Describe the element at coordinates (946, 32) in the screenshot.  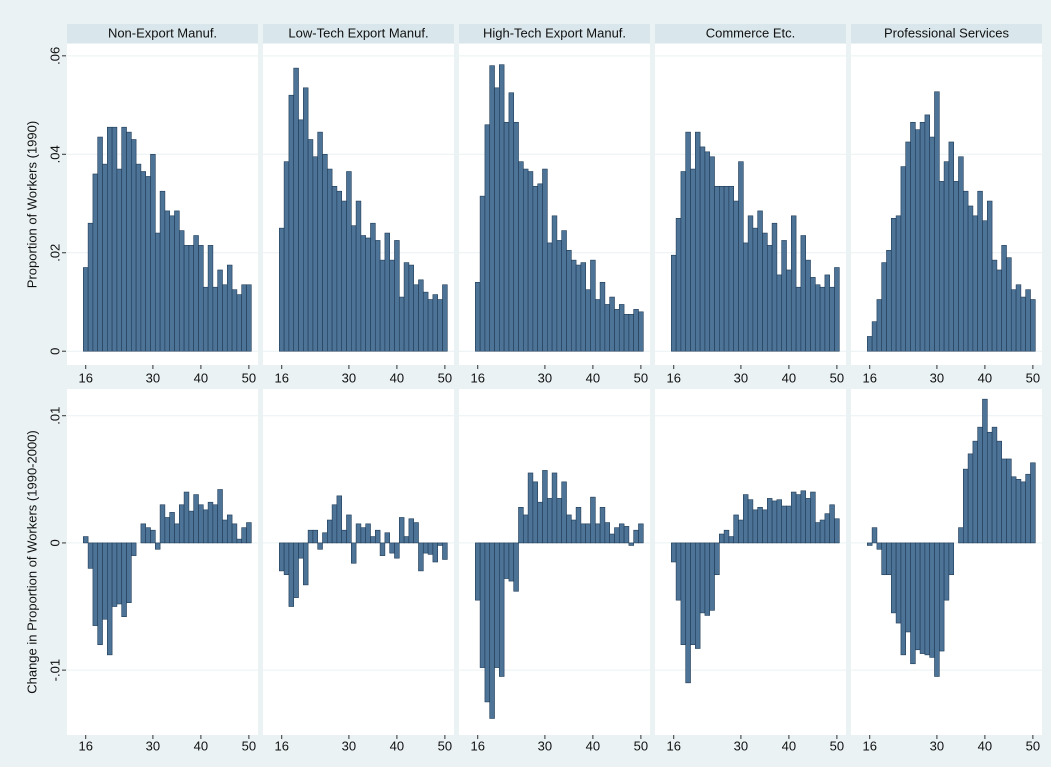
I see `panel-title: Professional Services` at that location.